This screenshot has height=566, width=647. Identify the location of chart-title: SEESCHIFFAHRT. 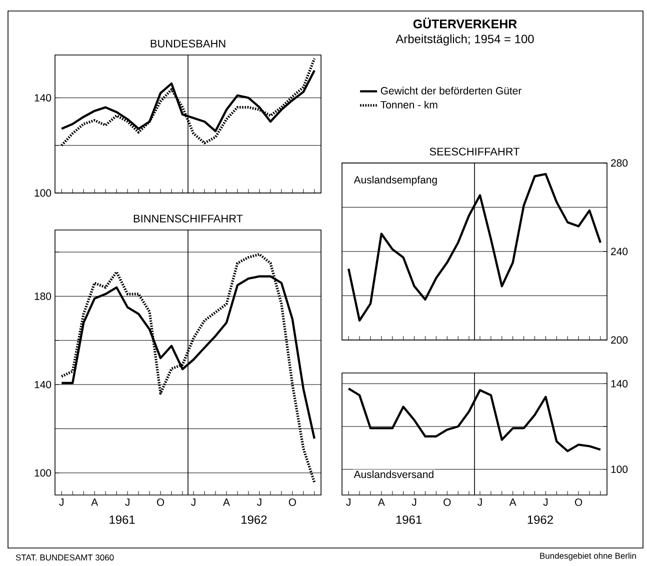
(475, 152).